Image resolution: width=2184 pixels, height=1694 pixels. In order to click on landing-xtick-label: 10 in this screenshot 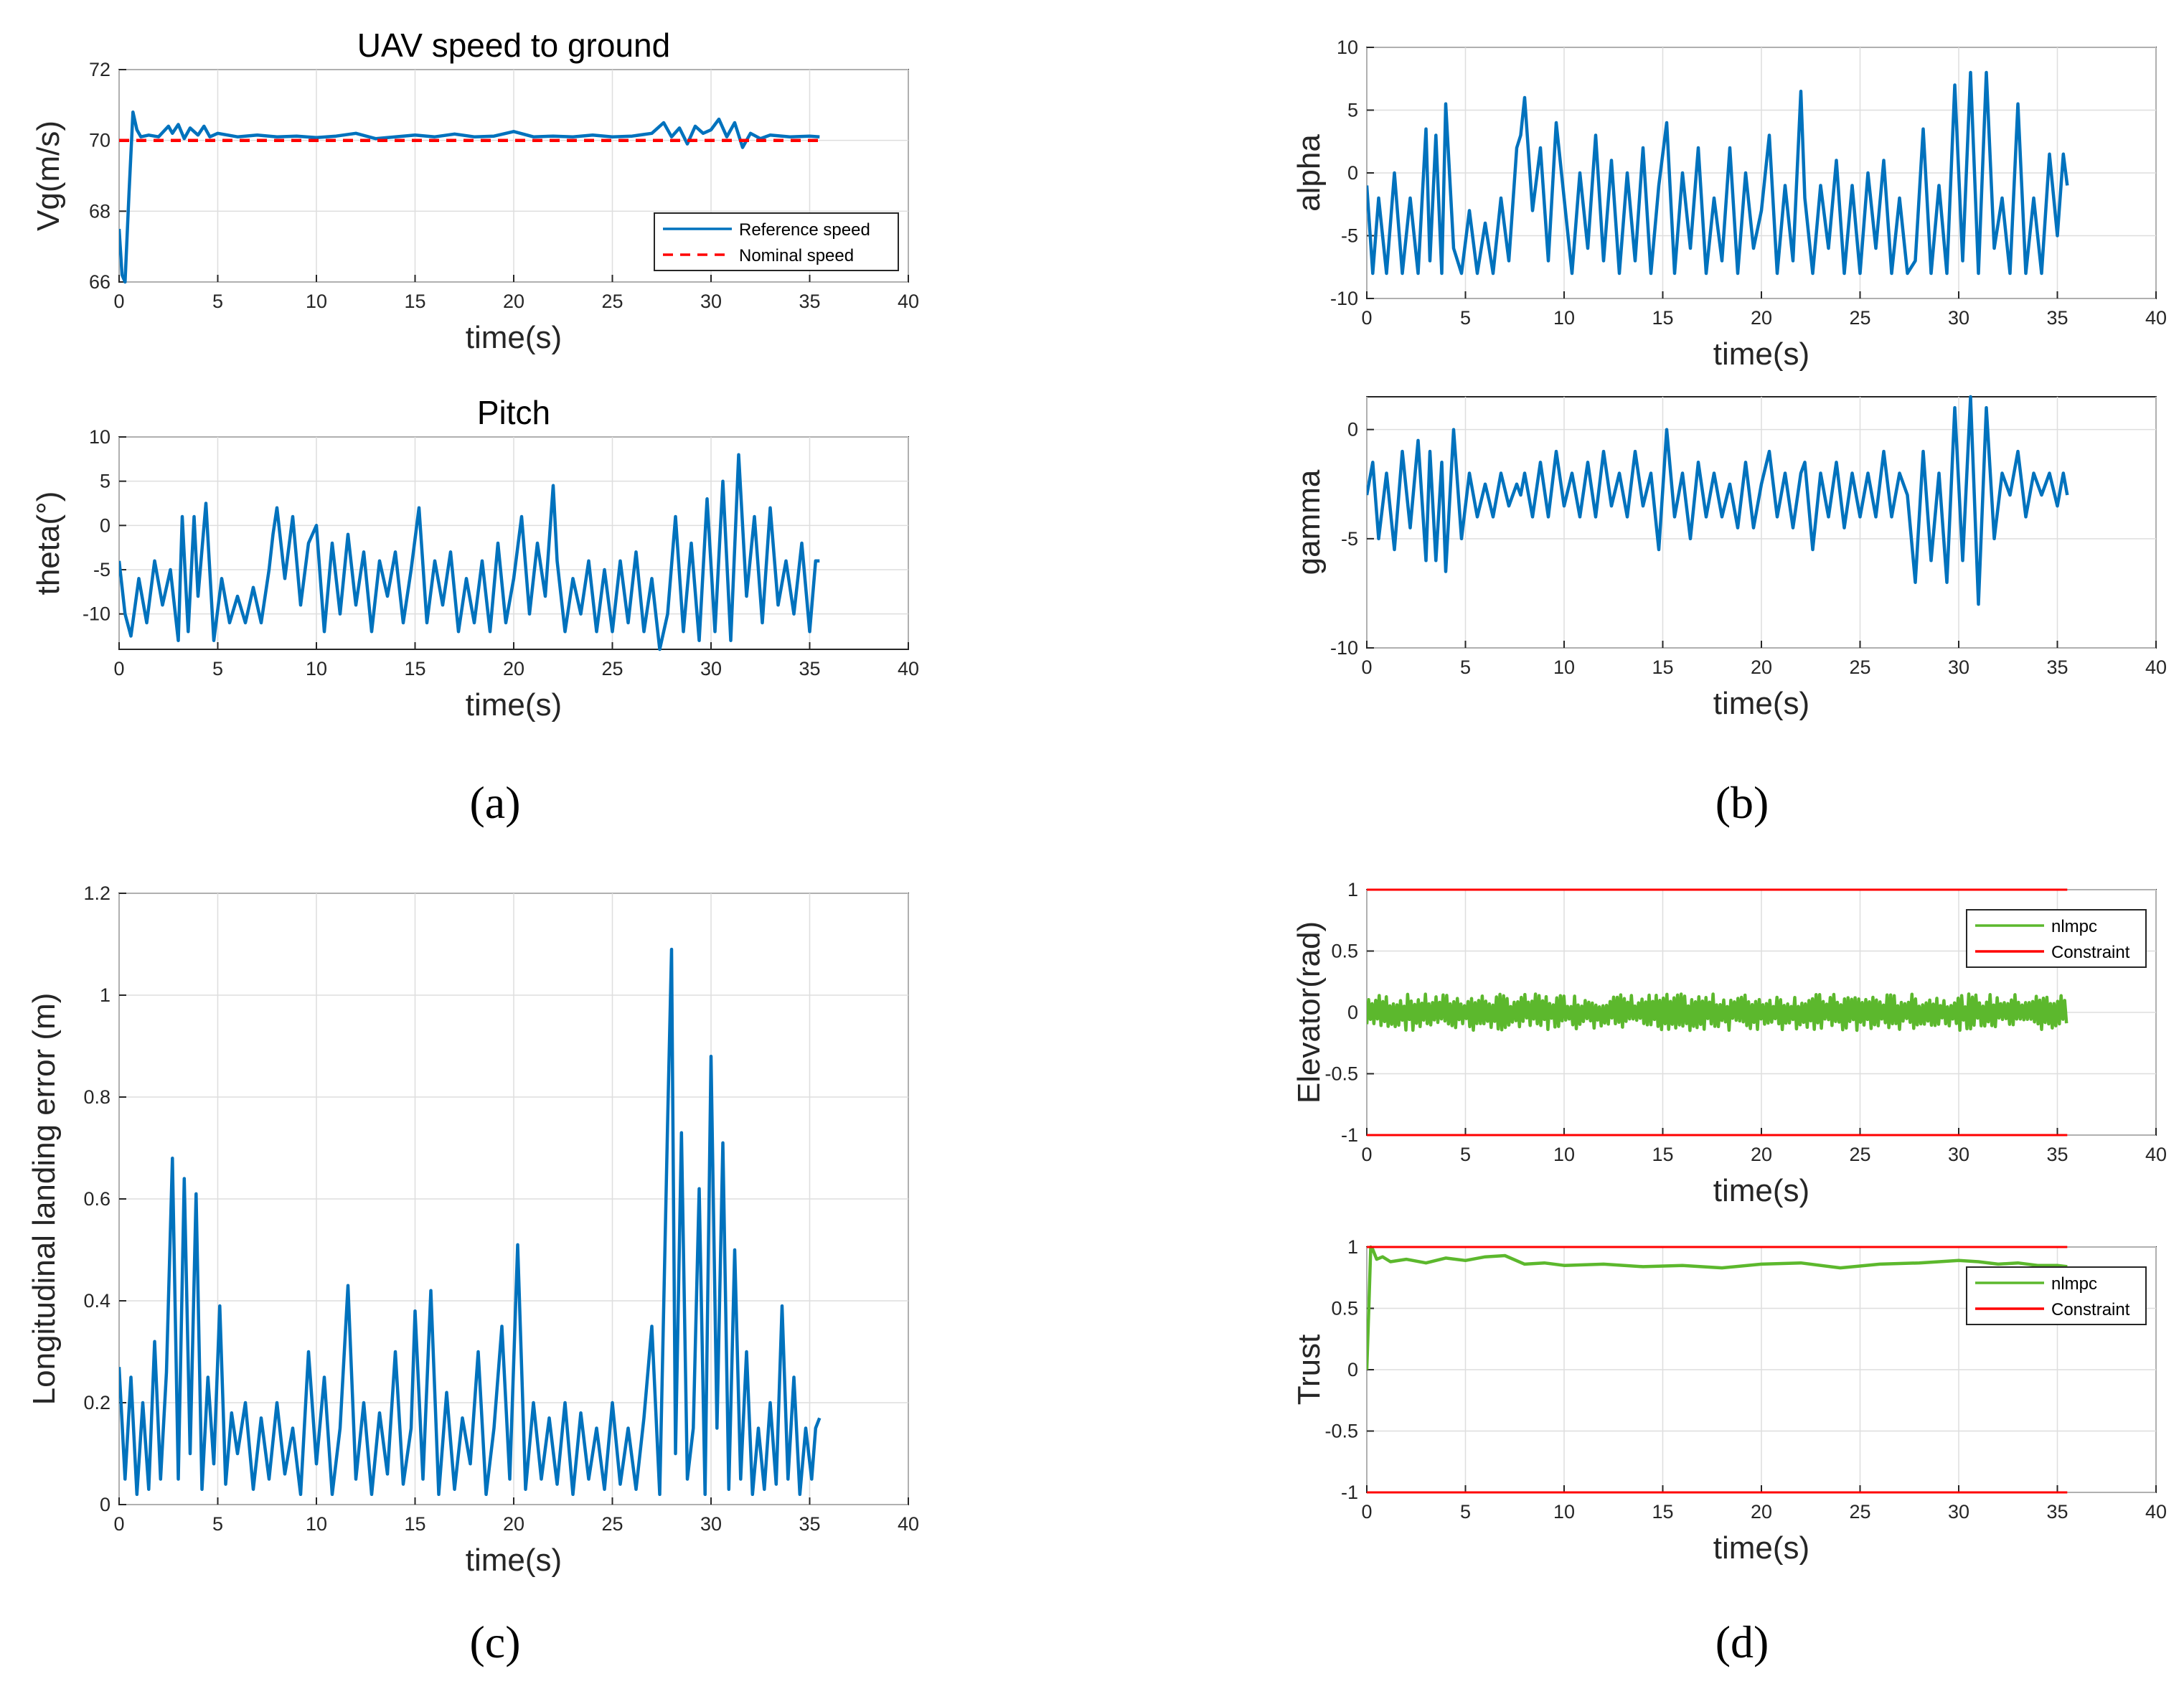, I will do `click(316, 1524)`.